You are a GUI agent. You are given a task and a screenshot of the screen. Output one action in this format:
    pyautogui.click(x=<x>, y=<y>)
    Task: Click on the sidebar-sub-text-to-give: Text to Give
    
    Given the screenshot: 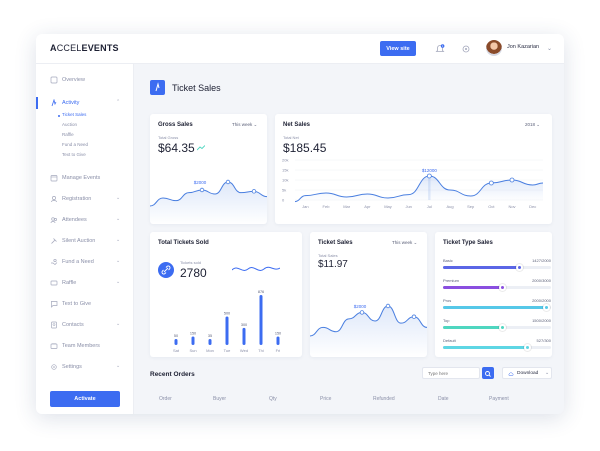 What is the action you would take?
    pyautogui.click(x=74, y=154)
    